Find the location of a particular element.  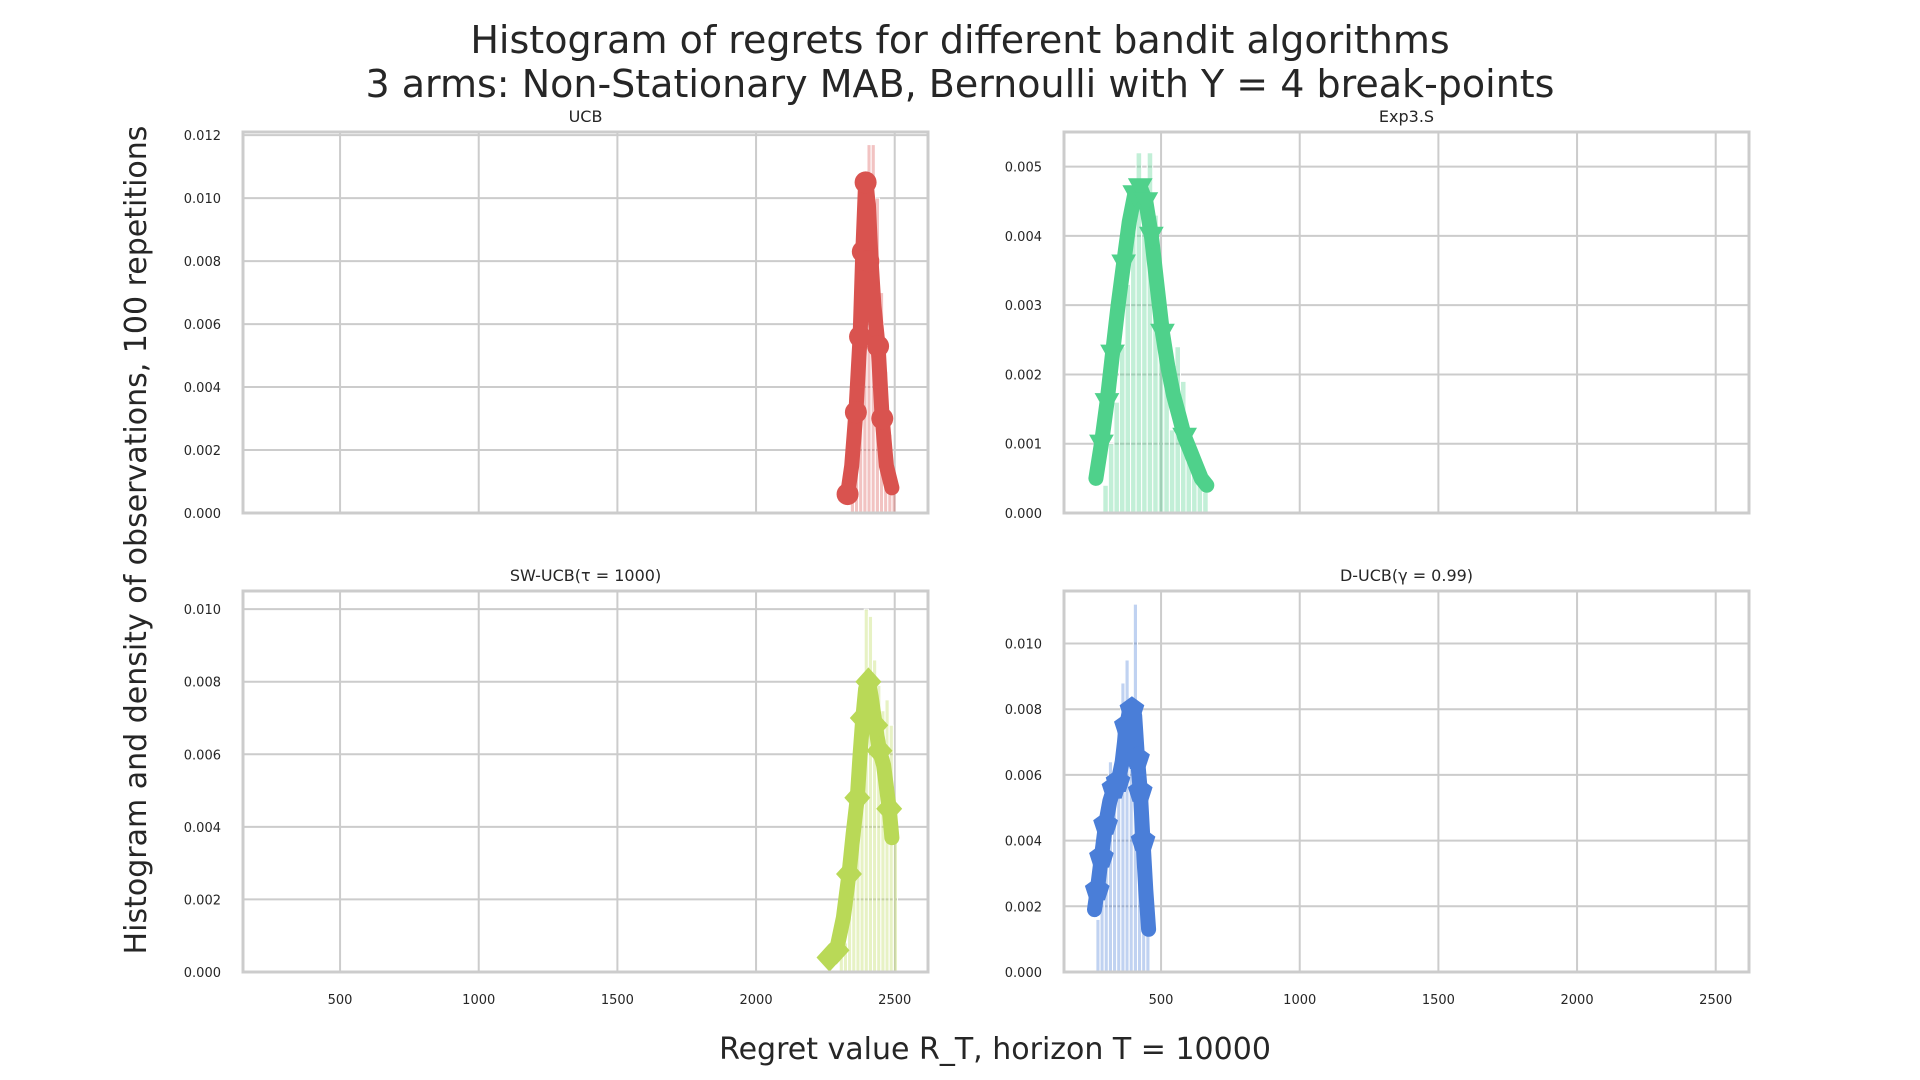

y-tick-label: 0.005 is located at coordinates (1023, 168).